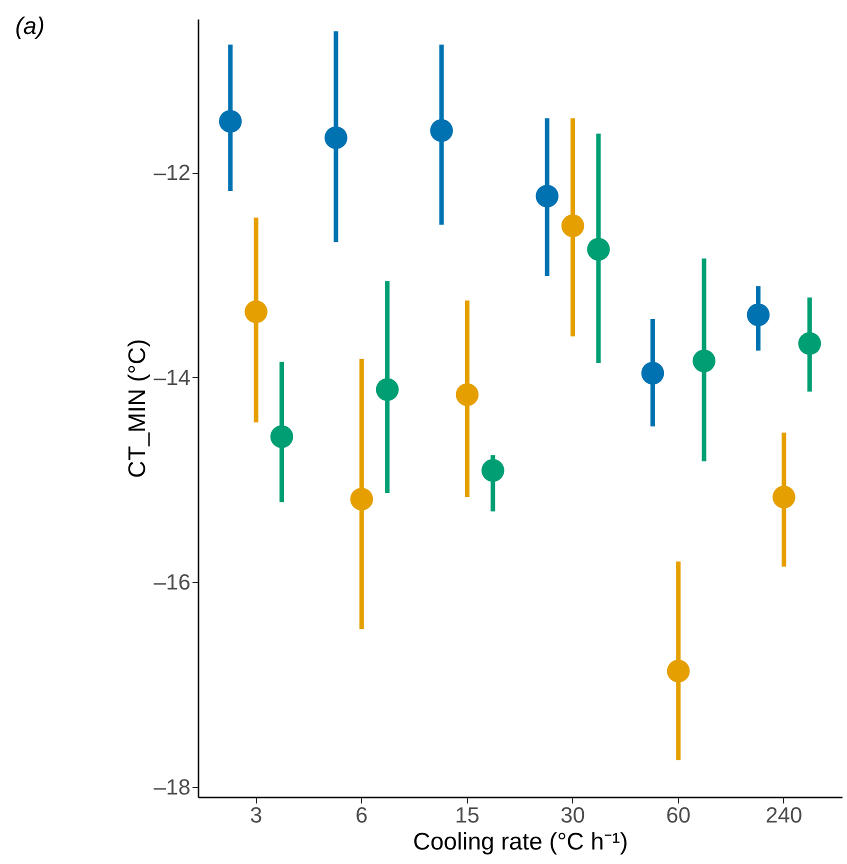 The width and height of the screenshot is (847, 864). Describe the element at coordinates (172, 377) in the screenshot. I see `y-tick-label: –14` at that location.